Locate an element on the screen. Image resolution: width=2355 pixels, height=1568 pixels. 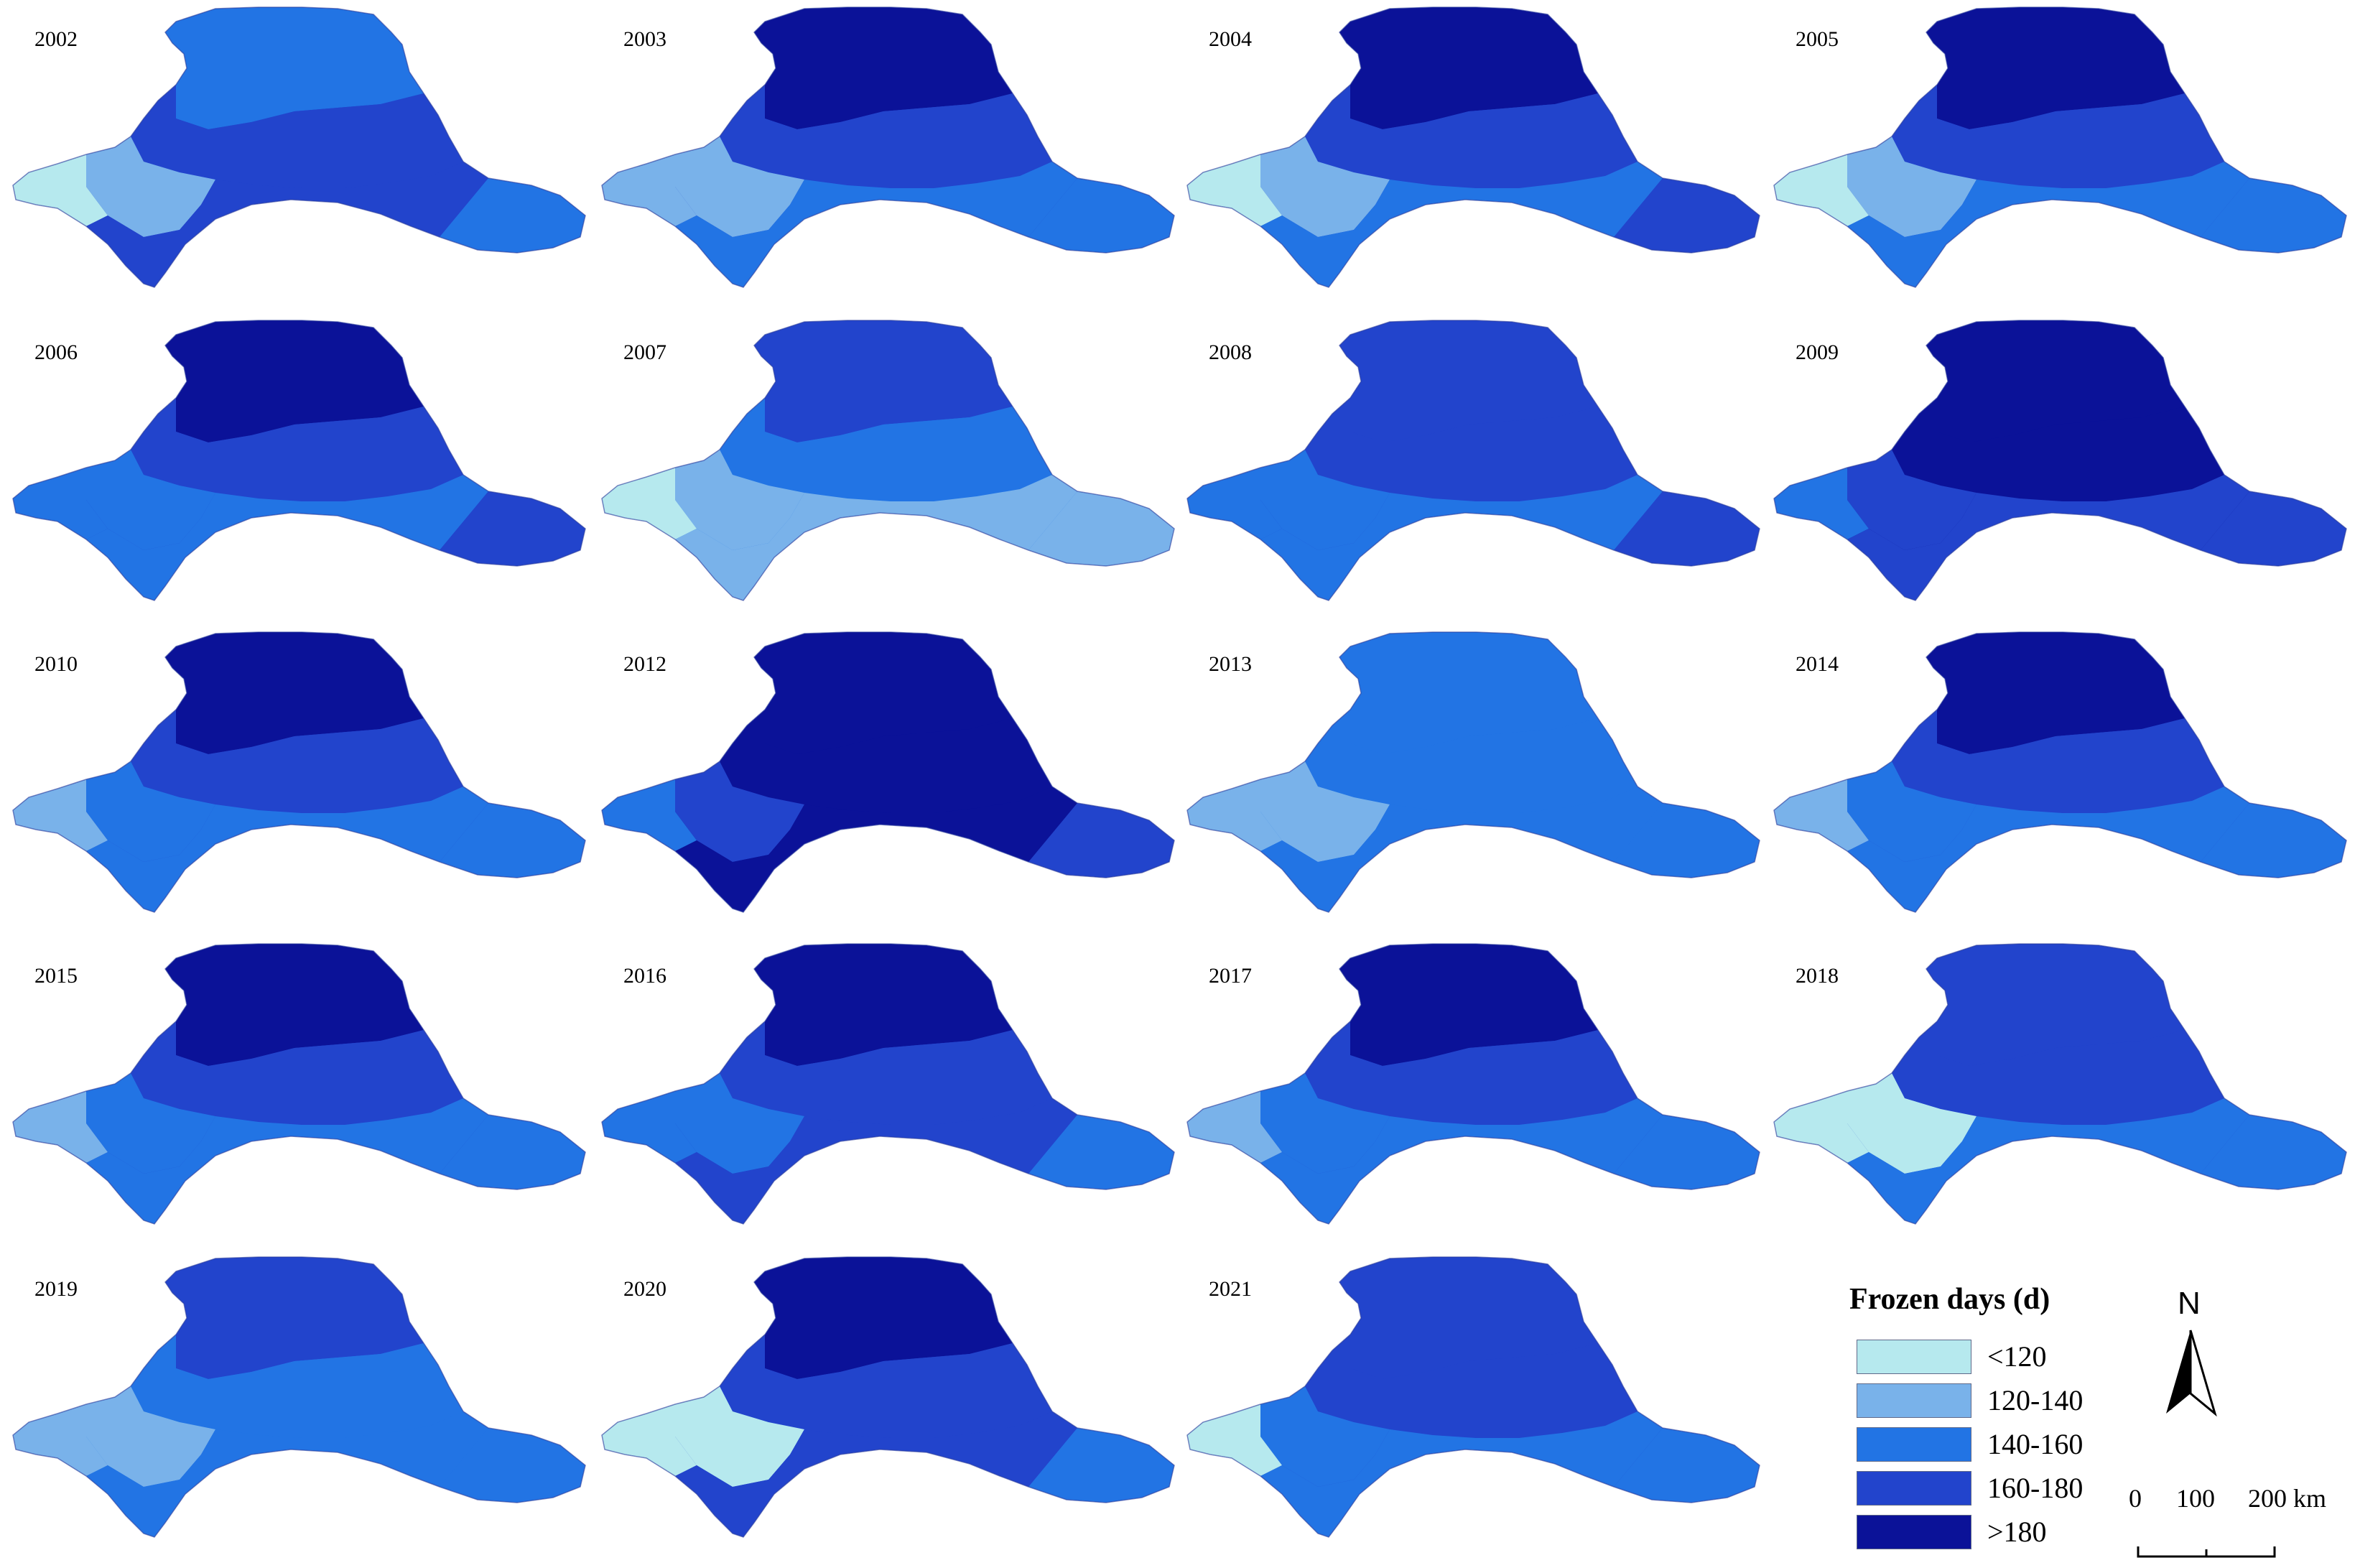
map-panel-2006: 2006 is located at coordinates (293, 457).